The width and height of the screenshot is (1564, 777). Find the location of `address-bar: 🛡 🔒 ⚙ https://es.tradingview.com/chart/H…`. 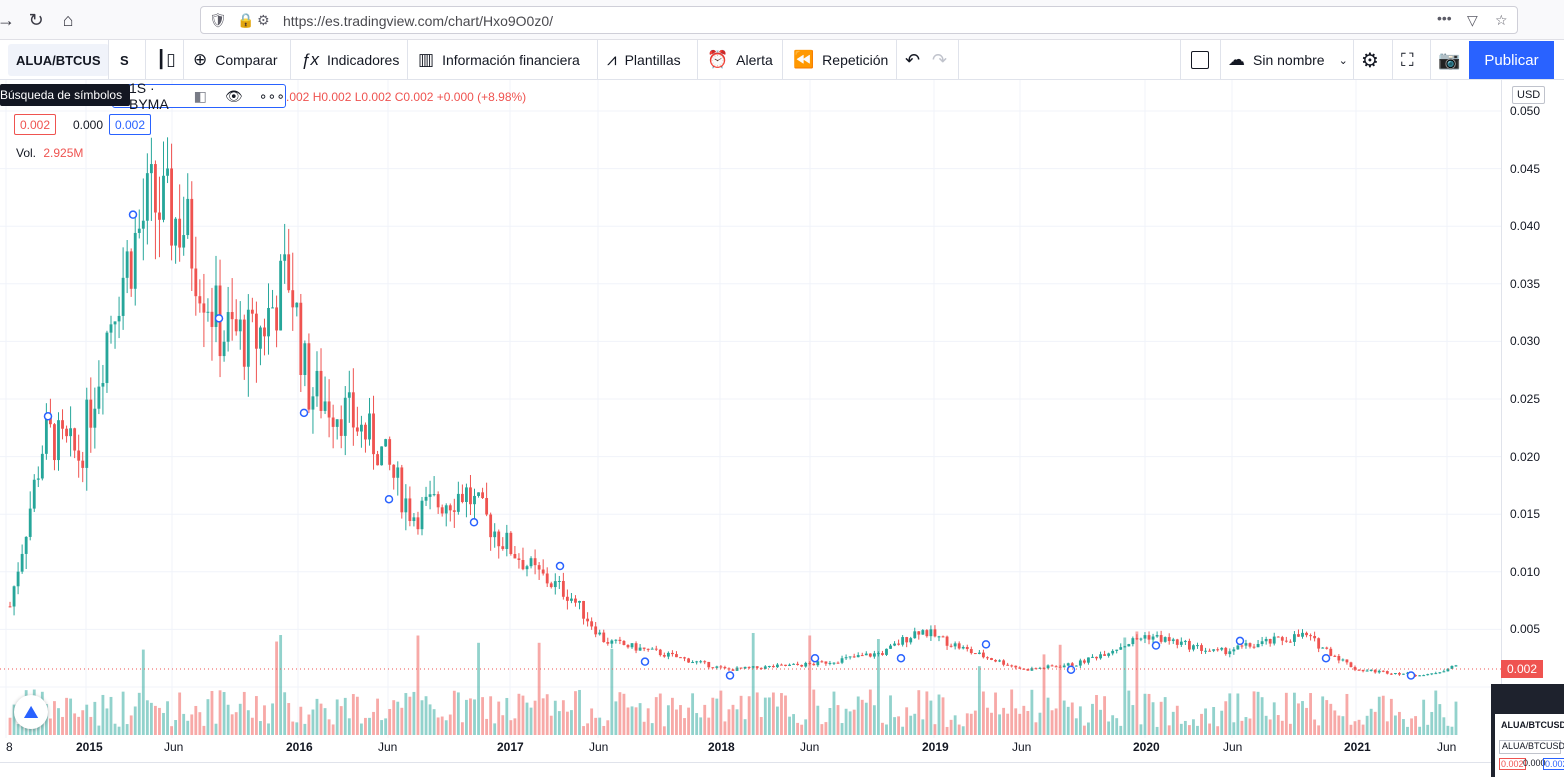

address-bar: 🛡 🔒 ⚙ https://es.tradingview.com/chart/H… is located at coordinates (859, 20).